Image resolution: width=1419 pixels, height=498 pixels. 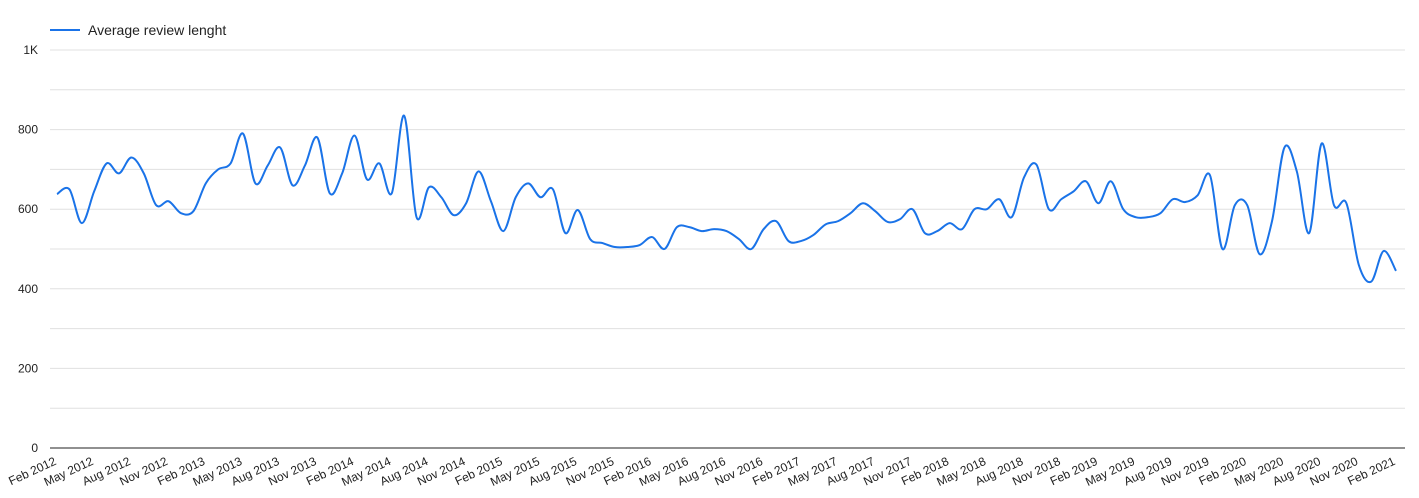 What do you see at coordinates (34, 448) in the screenshot?
I see `y-tick-label: 0` at bounding box center [34, 448].